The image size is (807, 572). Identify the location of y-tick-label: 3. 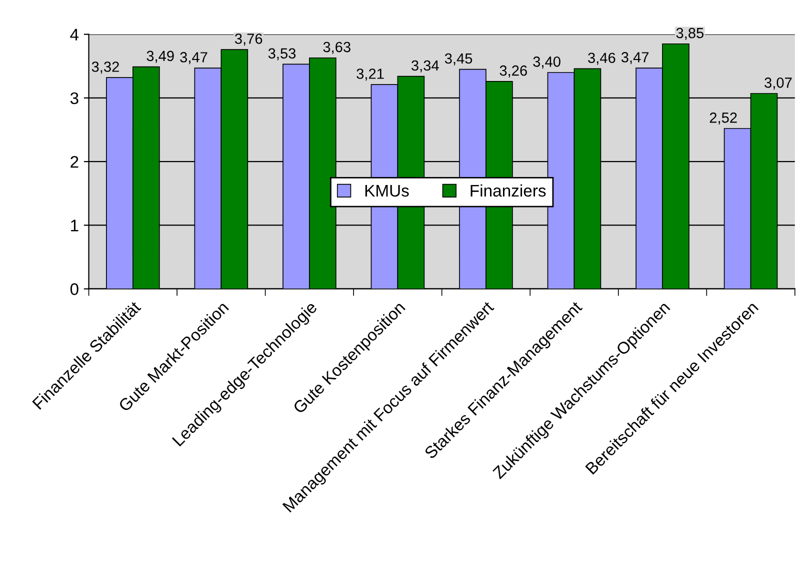
(74, 98).